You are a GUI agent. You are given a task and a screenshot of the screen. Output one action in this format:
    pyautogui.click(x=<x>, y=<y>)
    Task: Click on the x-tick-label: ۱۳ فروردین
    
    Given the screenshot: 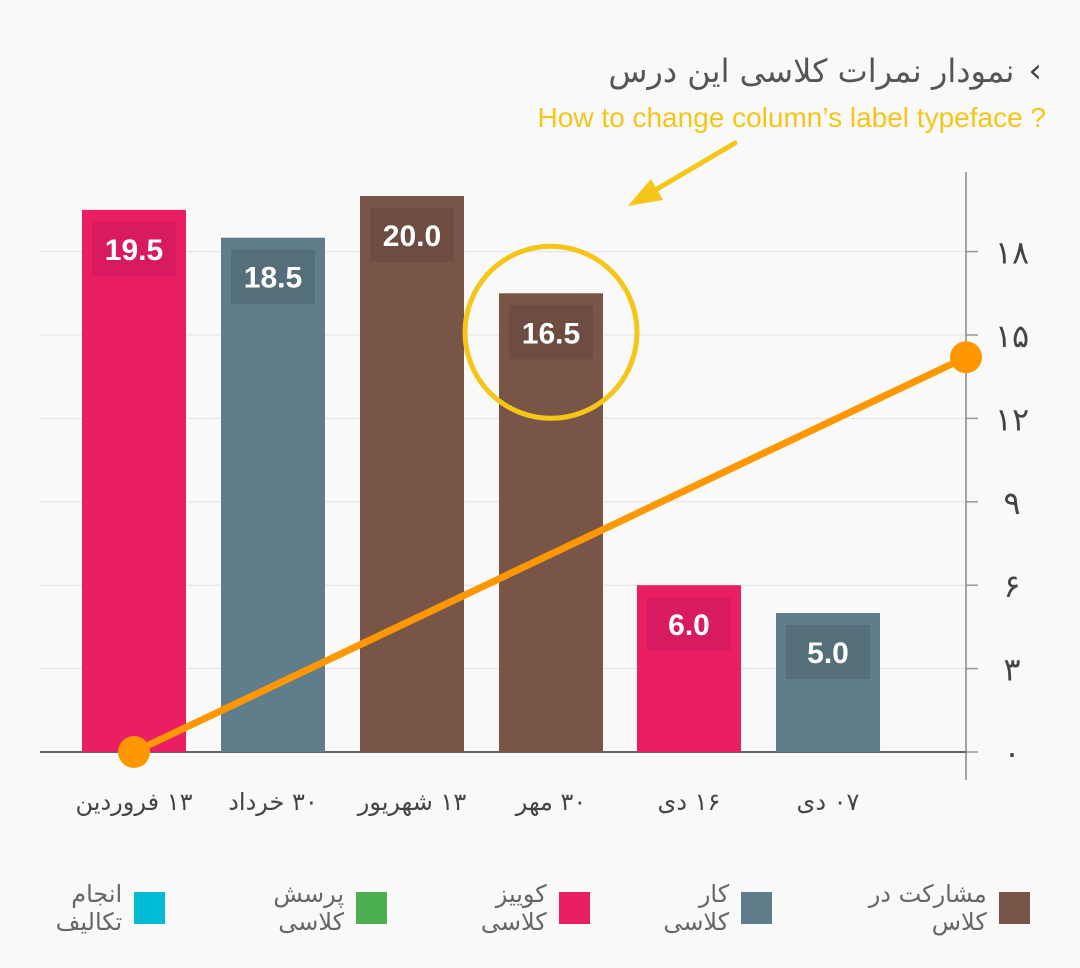 What is the action you would take?
    pyautogui.click(x=134, y=802)
    